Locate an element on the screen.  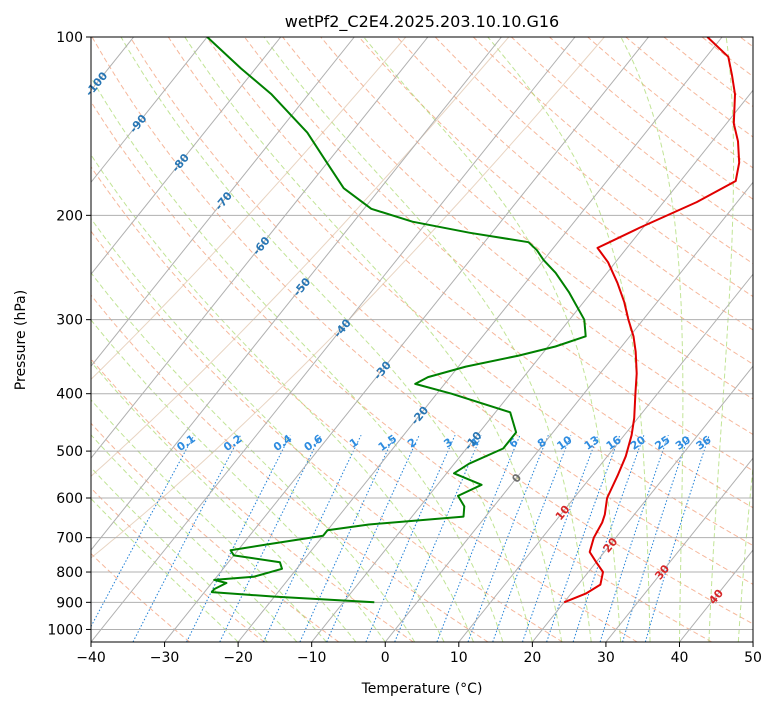
x-tick-label: −30 is located at coordinates (165, 658).